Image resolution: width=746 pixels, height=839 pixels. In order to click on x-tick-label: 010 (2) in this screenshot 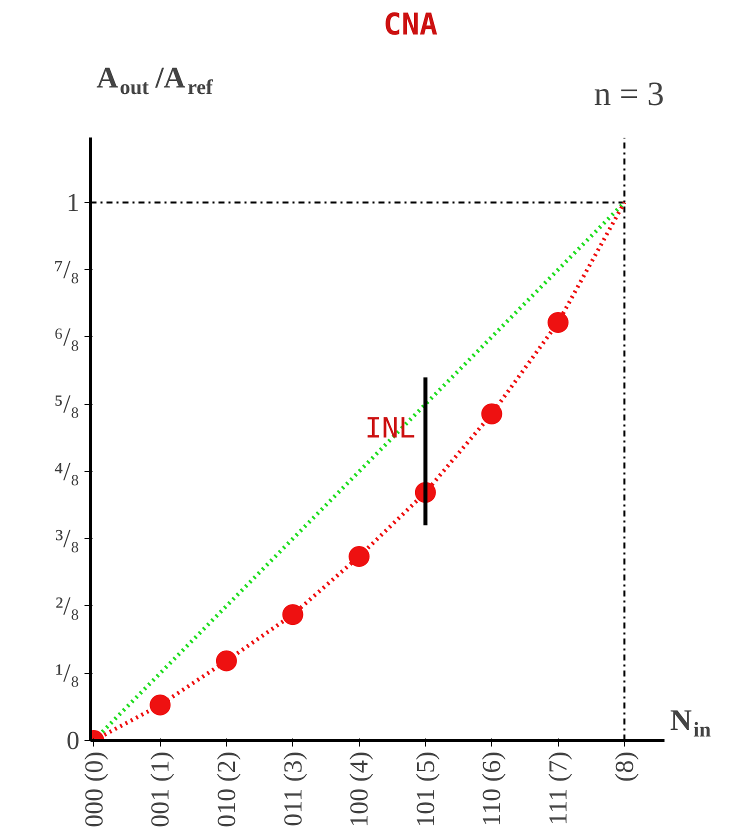, I will do `click(226, 789)`.